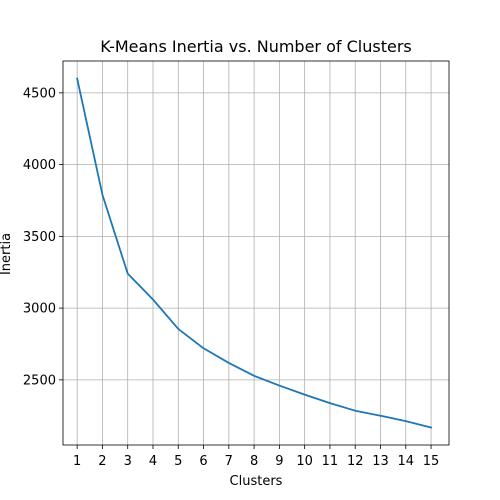 Image resolution: width=500 pixels, height=500 pixels. What do you see at coordinates (229, 461) in the screenshot?
I see `x-tick-label: 7` at bounding box center [229, 461].